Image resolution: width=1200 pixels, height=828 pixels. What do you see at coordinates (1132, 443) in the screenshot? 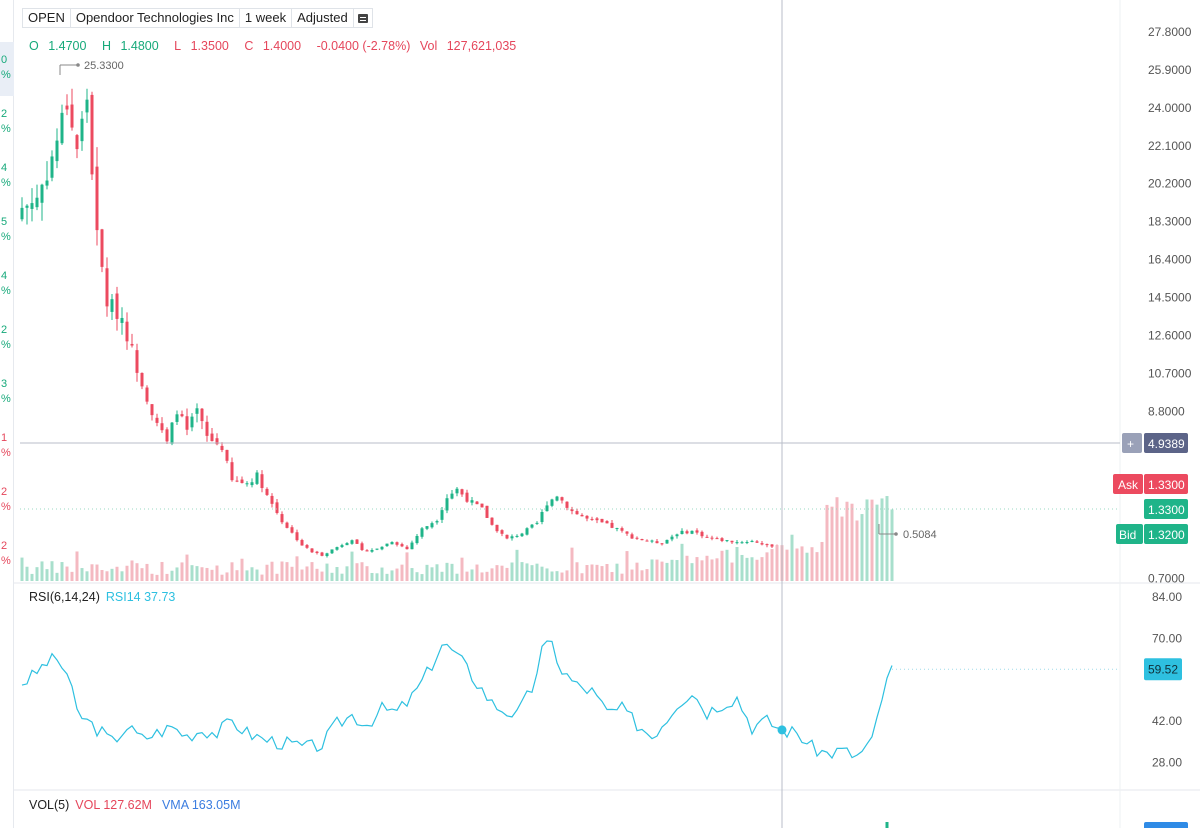
I see `crosshair-add-button` at bounding box center [1132, 443].